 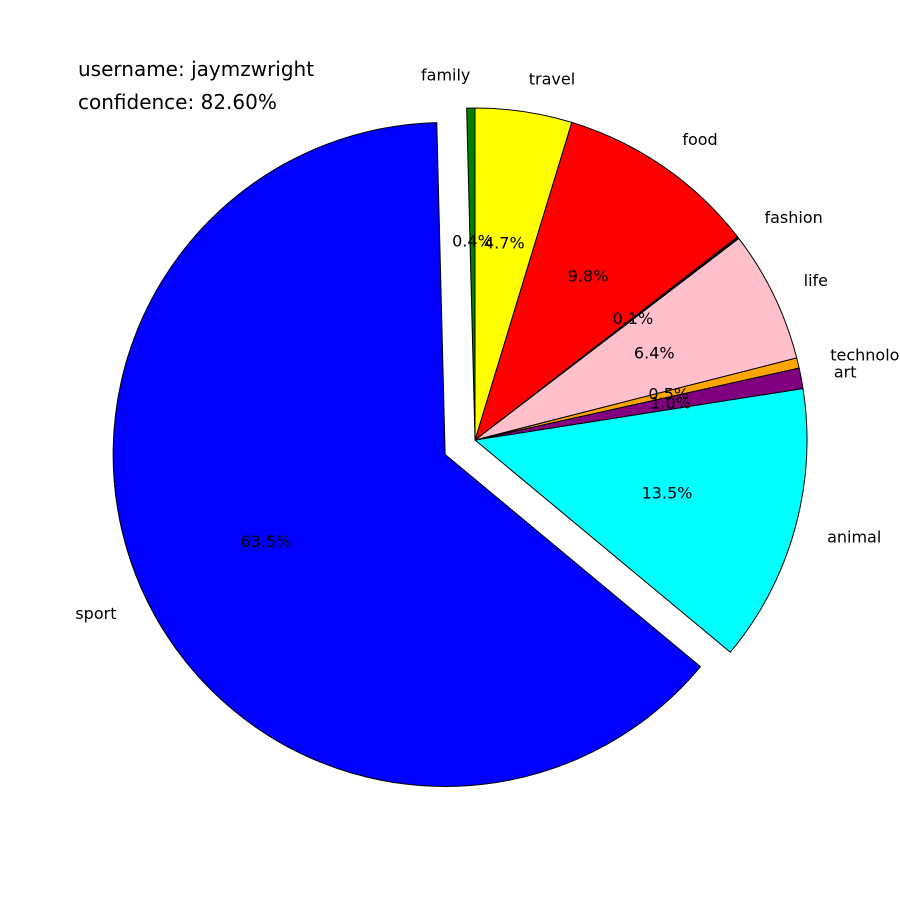 What do you see at coordinates (667, 492) in the screenshot?
I see `pie-percent-label-animal: 13.5%` at bounding box center [667, 492].